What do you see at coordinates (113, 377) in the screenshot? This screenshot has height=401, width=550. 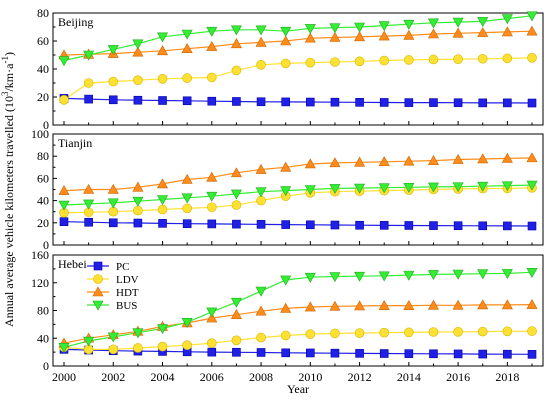 I see `x-tick-label: 2002` at bounding box center [113, 377].